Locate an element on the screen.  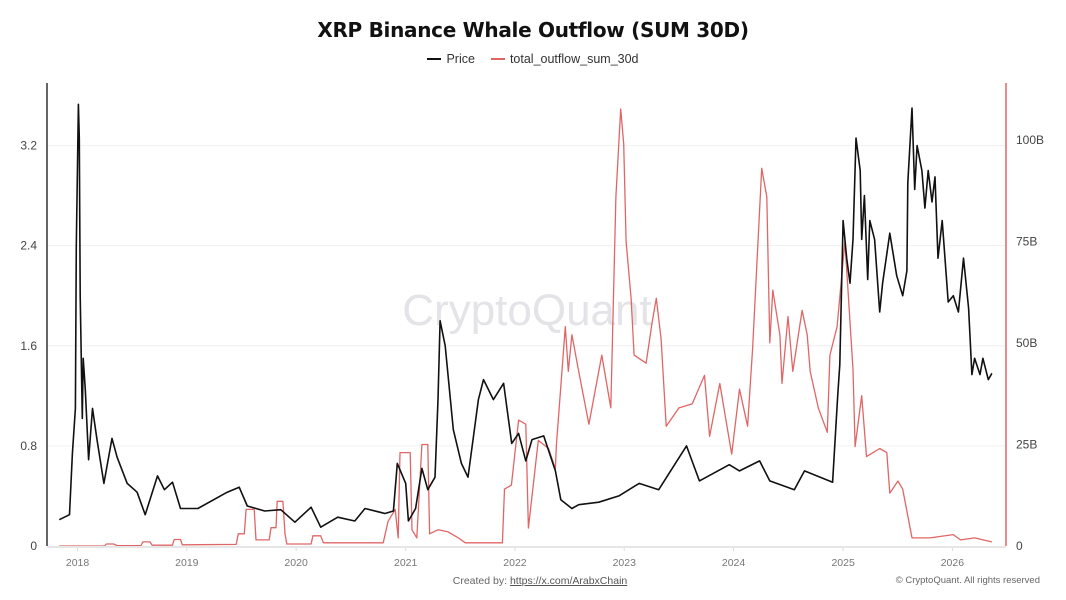
watermark: CryptoQuant is located at coordinates (526, 310).